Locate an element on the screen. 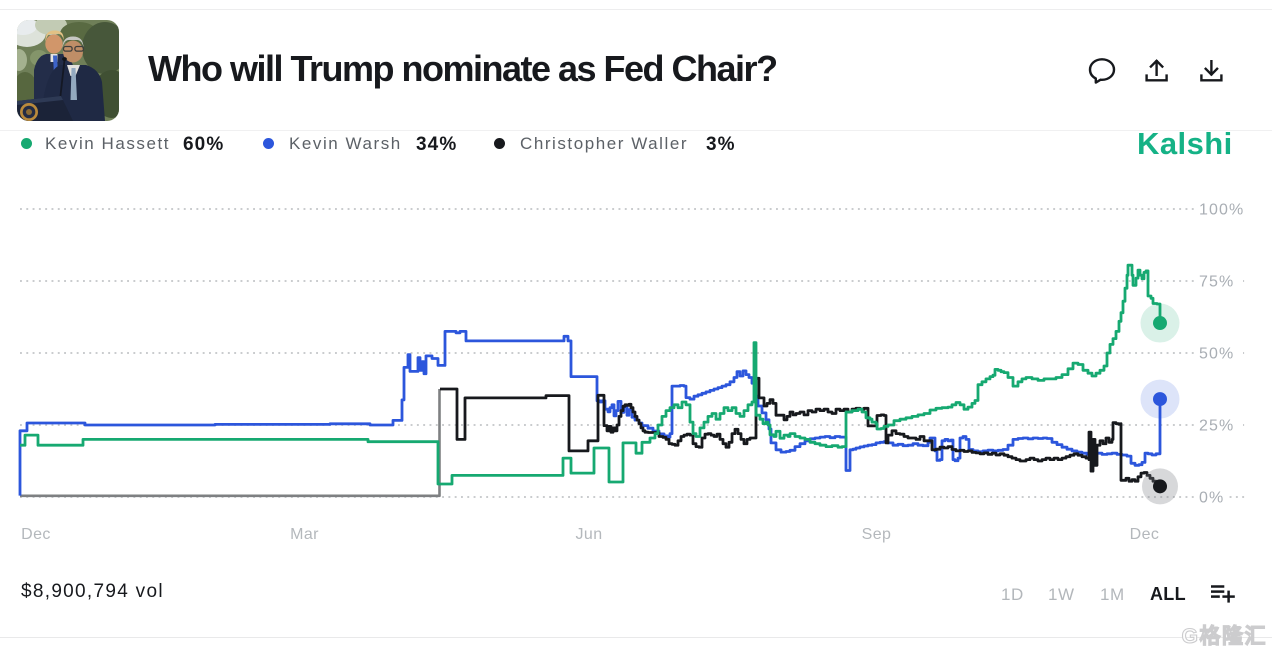 The height and width of the screenshot is (657, 1272). svg-text: 25% is located at coordinates (1216, 426).